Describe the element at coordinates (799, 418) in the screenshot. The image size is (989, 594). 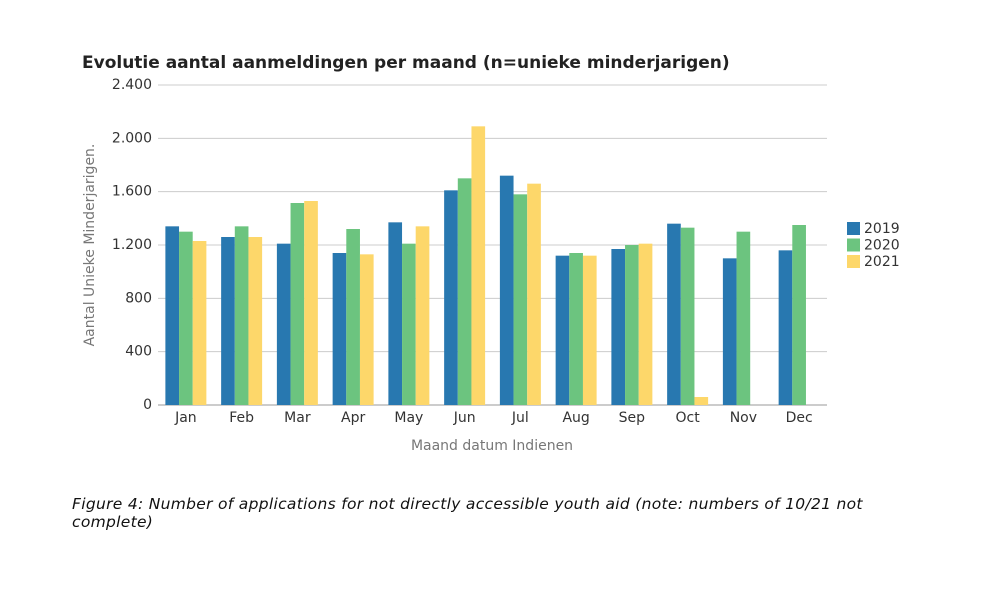
I see `x-tick-label: Dec` at that location.